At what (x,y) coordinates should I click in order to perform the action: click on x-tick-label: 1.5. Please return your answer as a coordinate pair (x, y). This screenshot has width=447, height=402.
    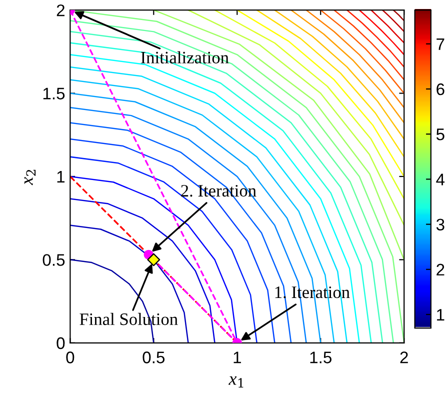
    Looking at the image, I should click on (321, 358).